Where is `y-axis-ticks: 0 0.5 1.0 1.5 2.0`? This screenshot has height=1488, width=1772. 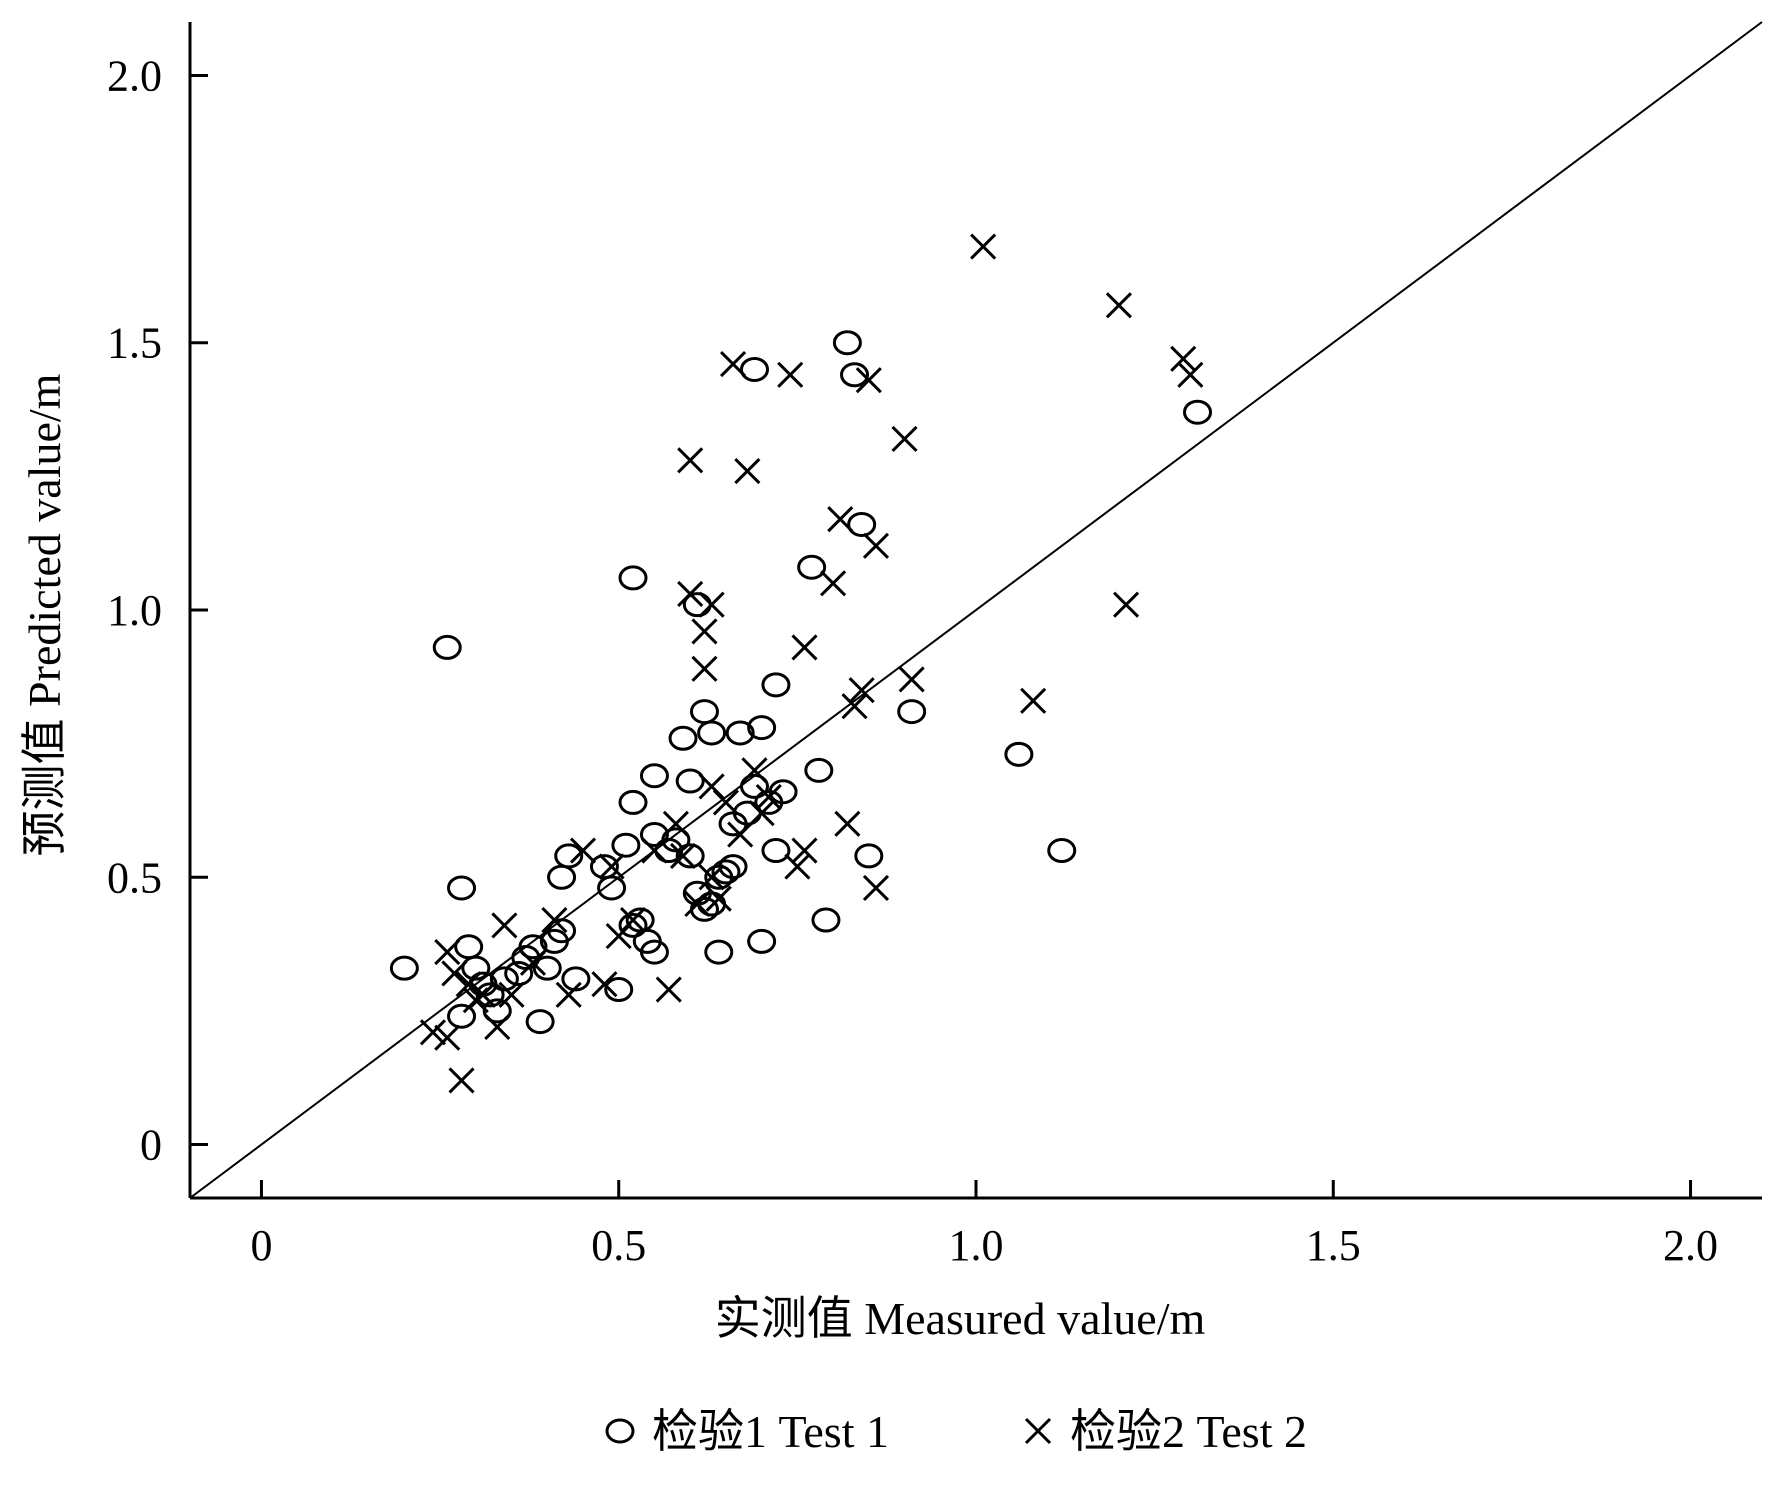 y-axis-ticks: 0 0.5 1.0 1.5 2.0 is located at coordinates (157, 610).